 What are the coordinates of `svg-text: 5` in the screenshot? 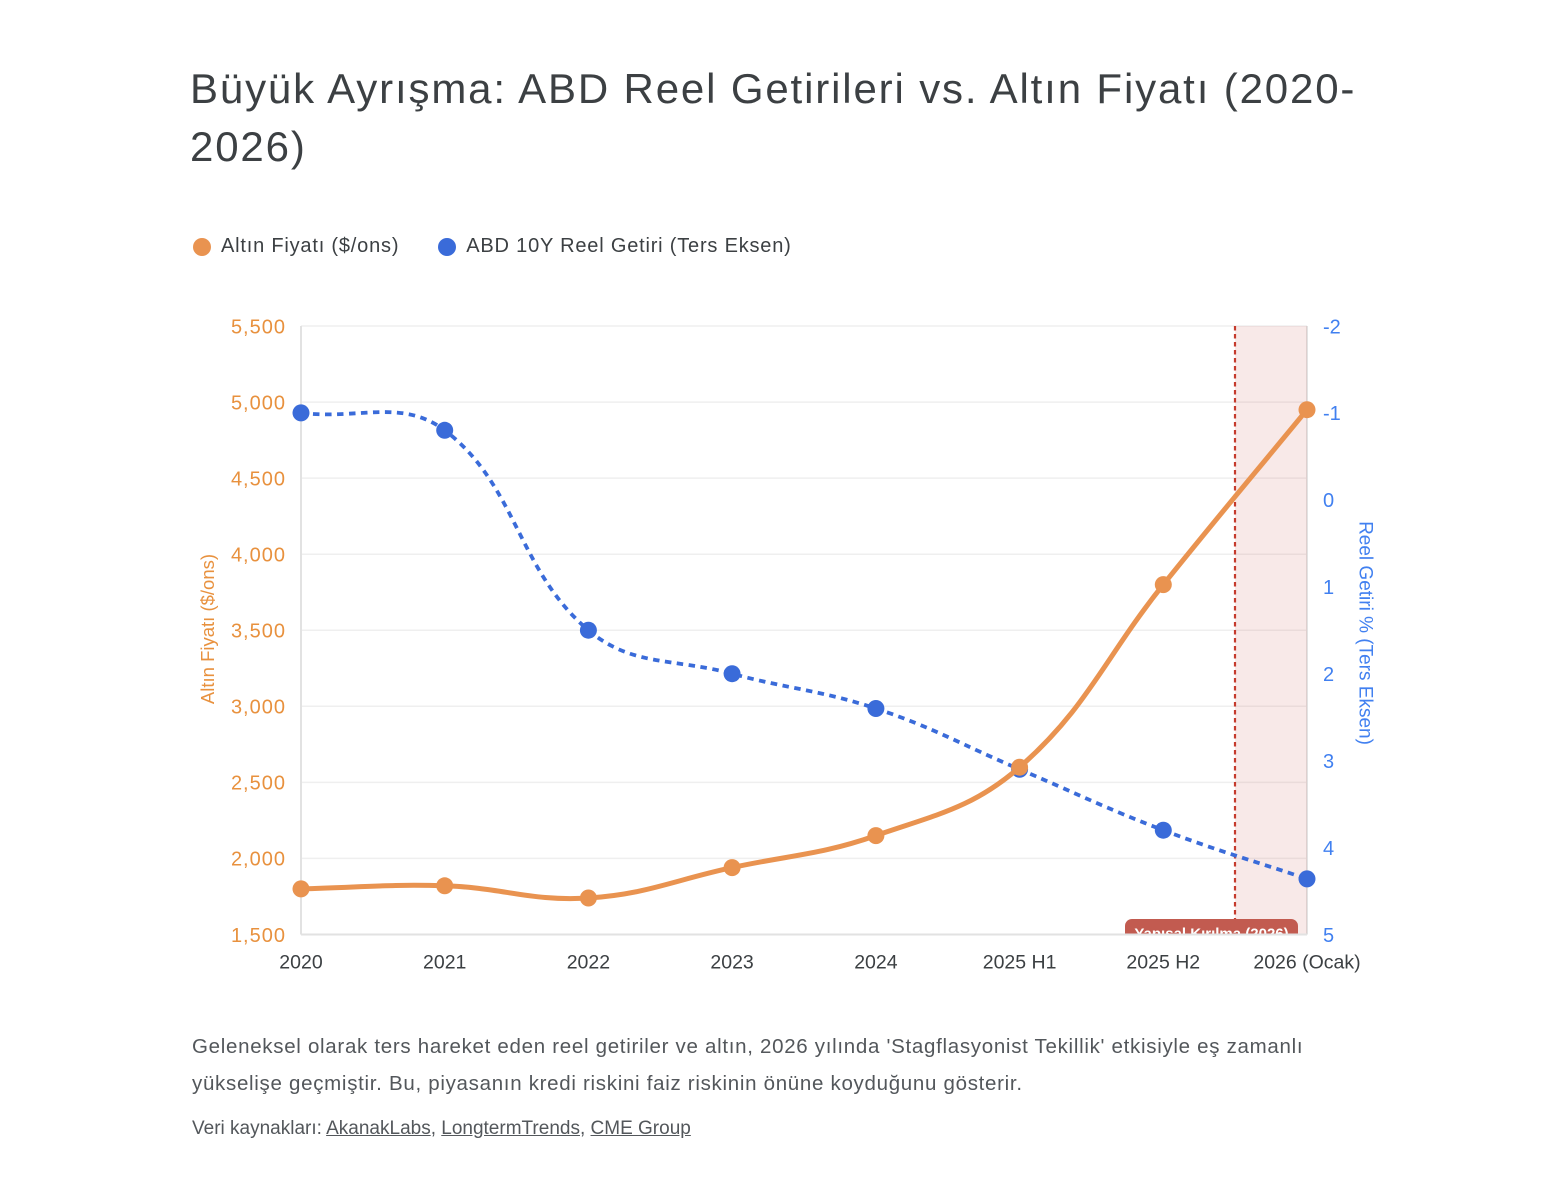 It's located at (1328, 936).